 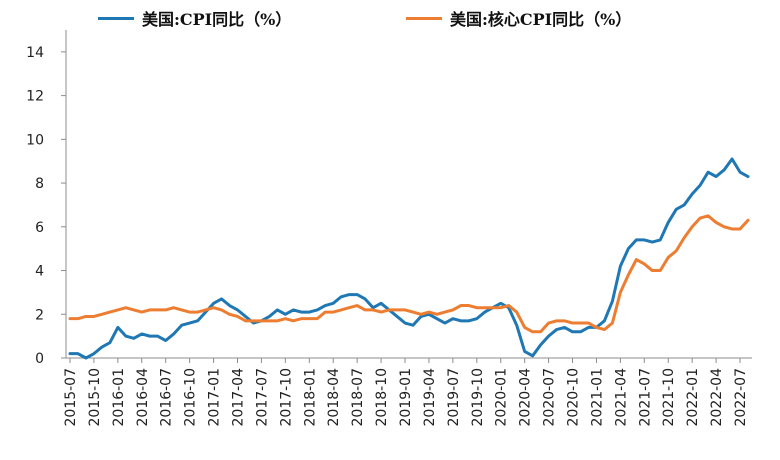 What do you see at coordinates (35, 53) in the screenshot?
I see `y-tick-label: 14` at bounding box center [35, 53].